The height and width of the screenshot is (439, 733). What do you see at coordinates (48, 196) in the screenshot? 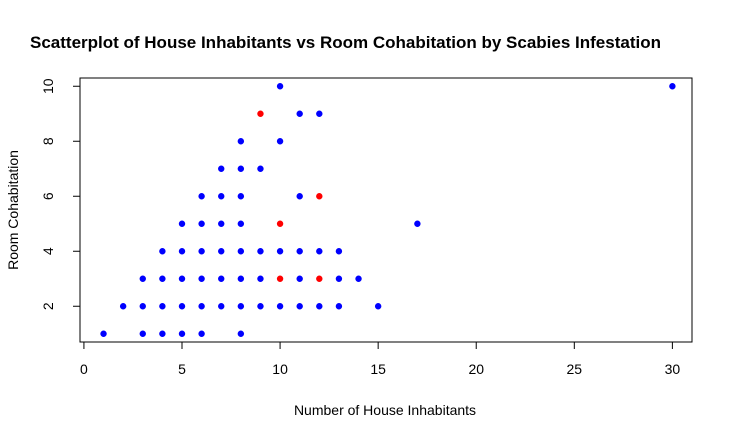
I see `y-tick-label: 6` at bounding box center [48, 196].